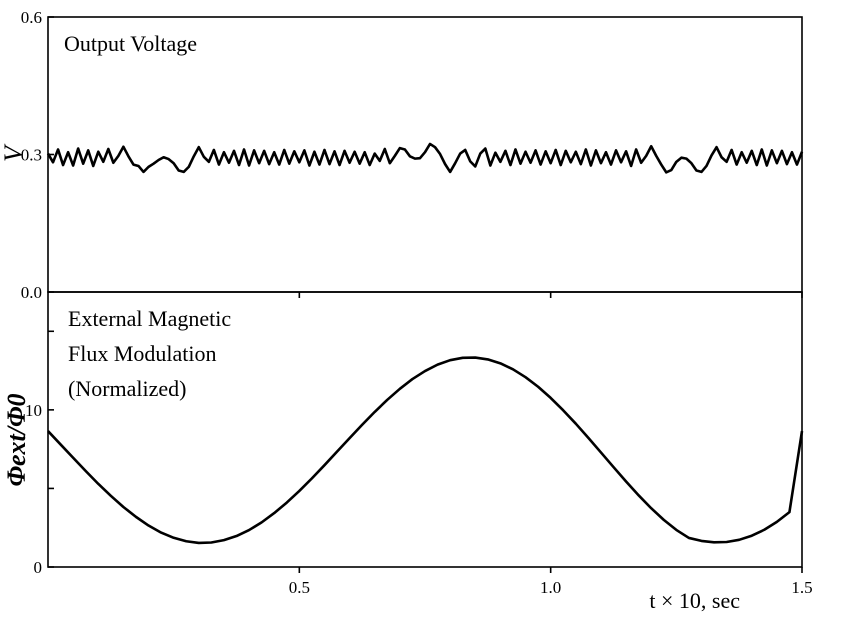 The image size is (842, 621). I want to click on x-tick-label: 0.5, so click(299, 587).